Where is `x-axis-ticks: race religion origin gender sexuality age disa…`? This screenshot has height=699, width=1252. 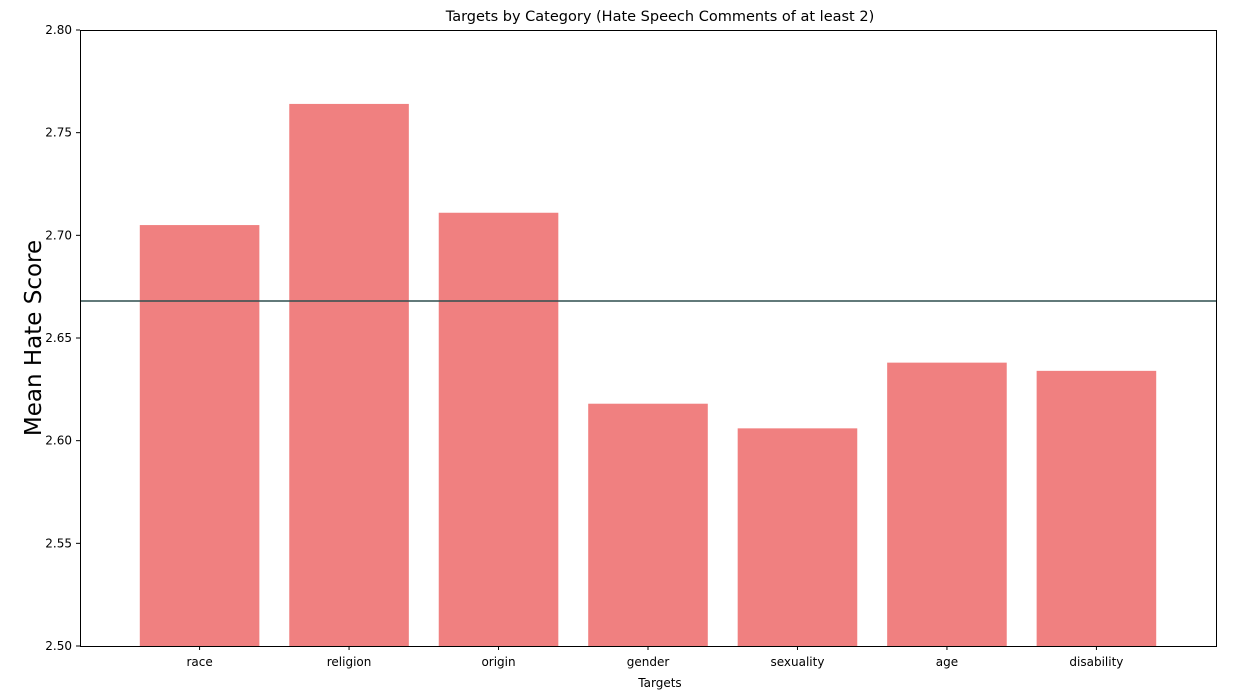 x-axis-ticks: race religion origin gender sexuality age disa… is located at coordinates (654, 657).